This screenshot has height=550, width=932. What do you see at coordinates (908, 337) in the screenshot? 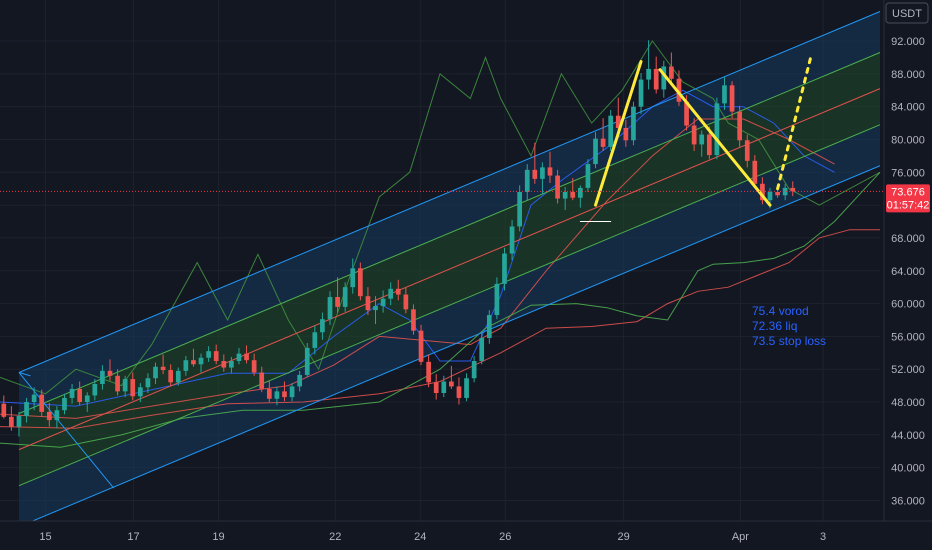
I see `price-tick-label: 56.000` at bounding box center [908, 337].